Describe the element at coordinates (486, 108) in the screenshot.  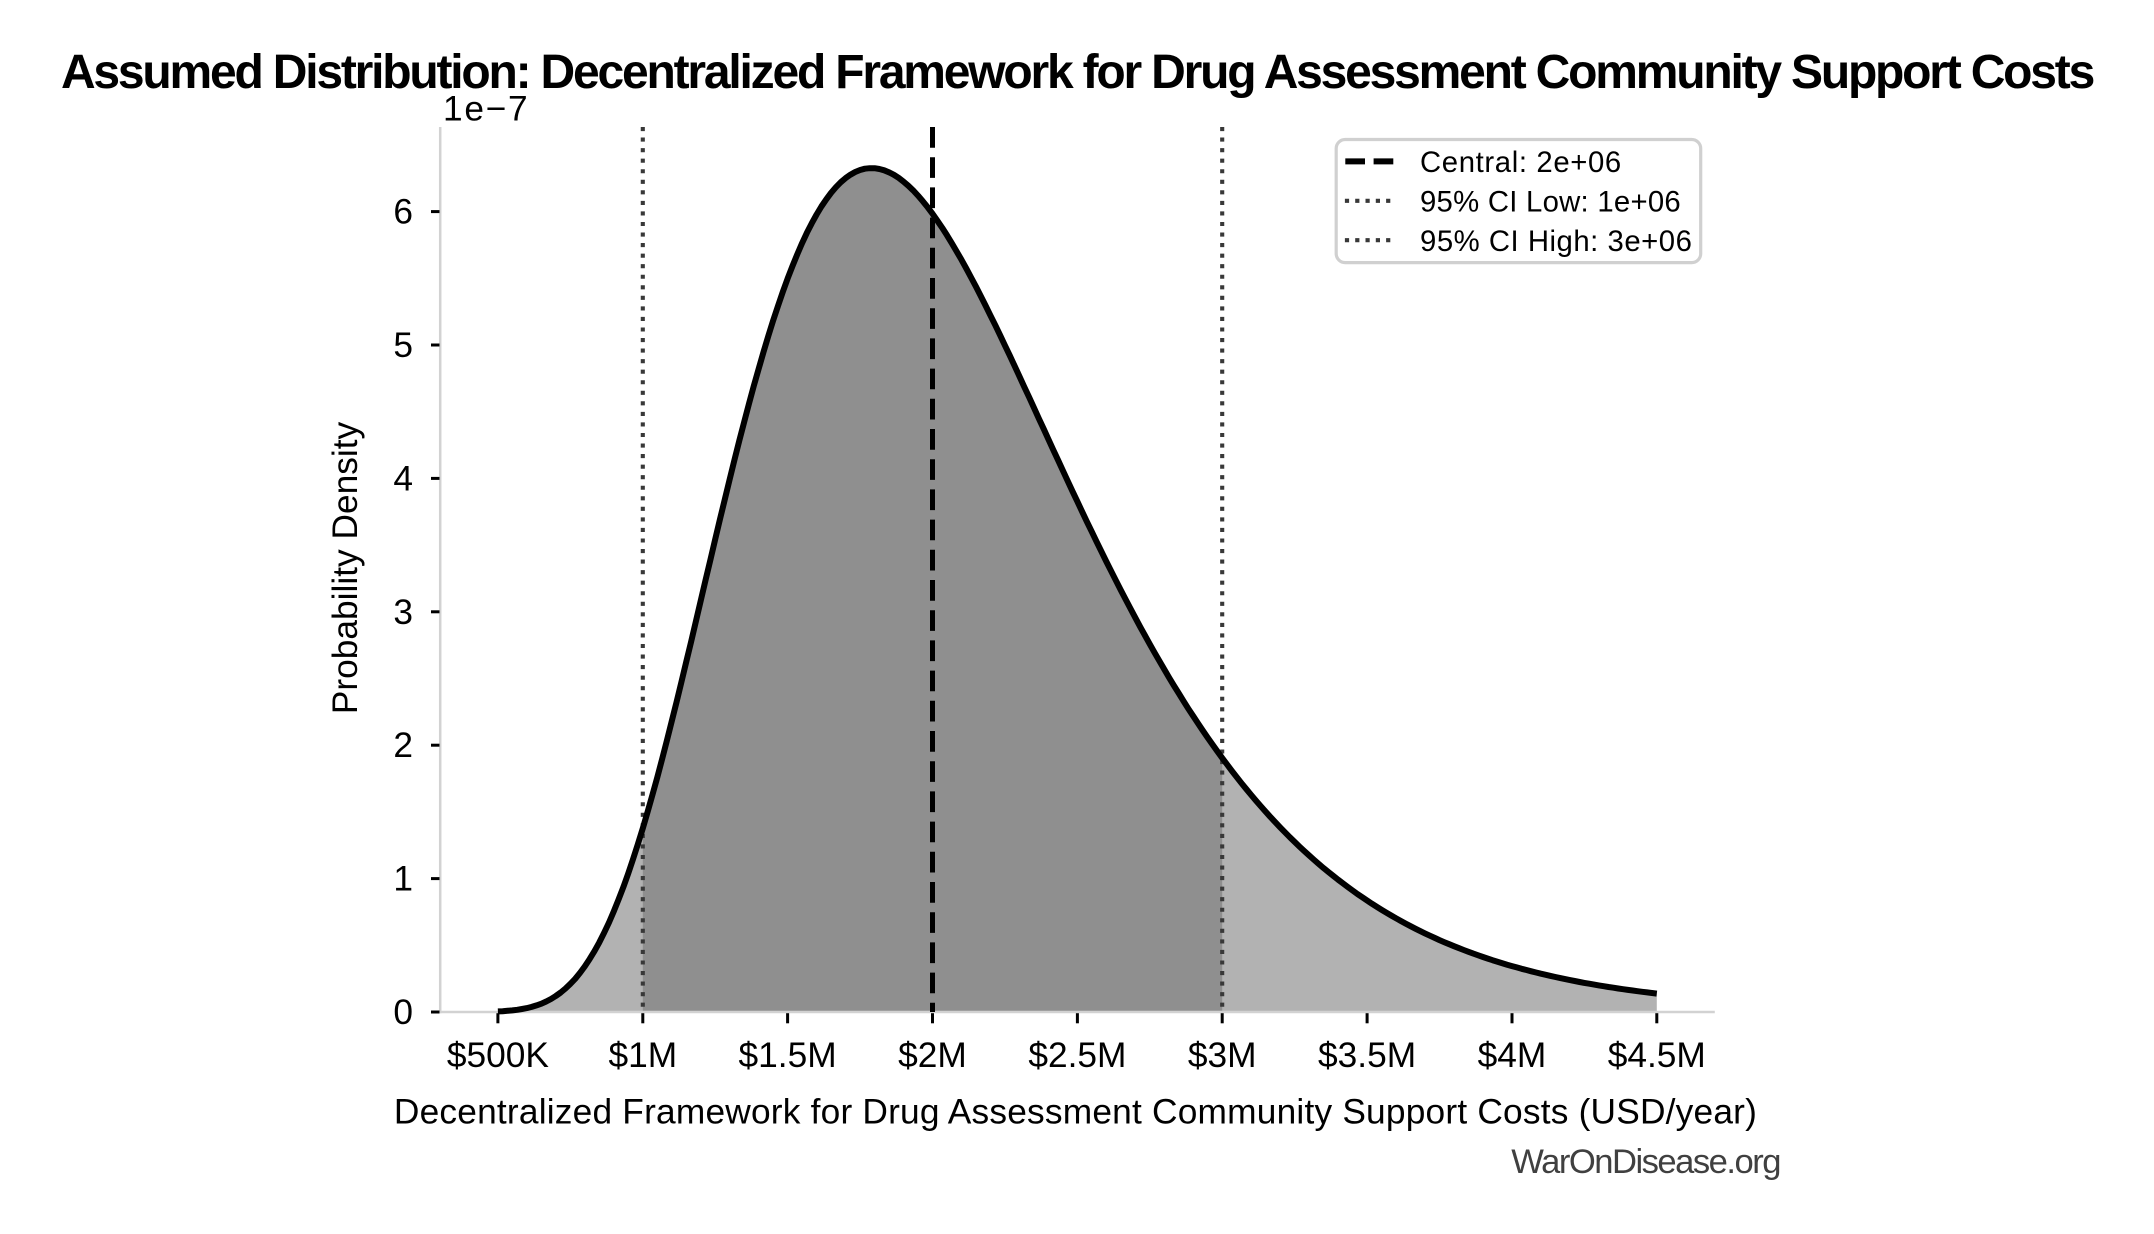
I see `svg-text: 1e−7` at that location.